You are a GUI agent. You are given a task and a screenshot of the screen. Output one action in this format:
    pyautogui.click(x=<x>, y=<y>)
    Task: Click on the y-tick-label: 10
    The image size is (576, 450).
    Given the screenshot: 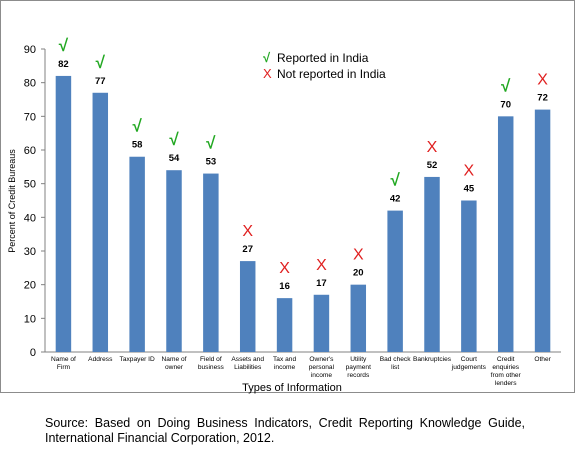 What is the action you would take?
    pyautogui.click(x=30, y=319)
    